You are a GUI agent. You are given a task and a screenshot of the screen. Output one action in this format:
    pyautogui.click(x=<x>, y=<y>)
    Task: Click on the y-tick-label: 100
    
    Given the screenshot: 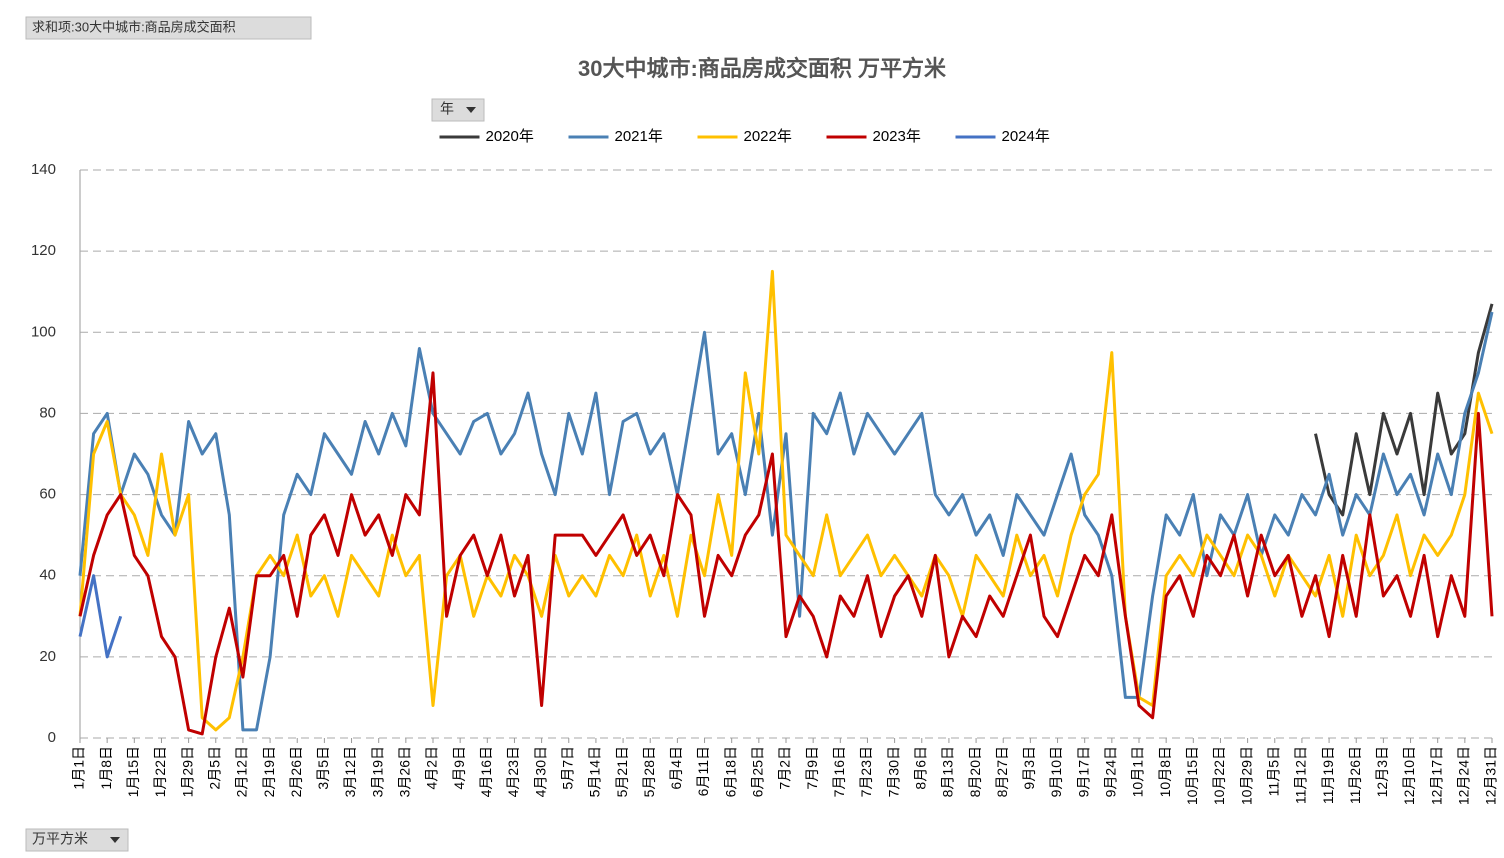 What is the action you would take?
    pyautogui.click(x=43, y=331)
    